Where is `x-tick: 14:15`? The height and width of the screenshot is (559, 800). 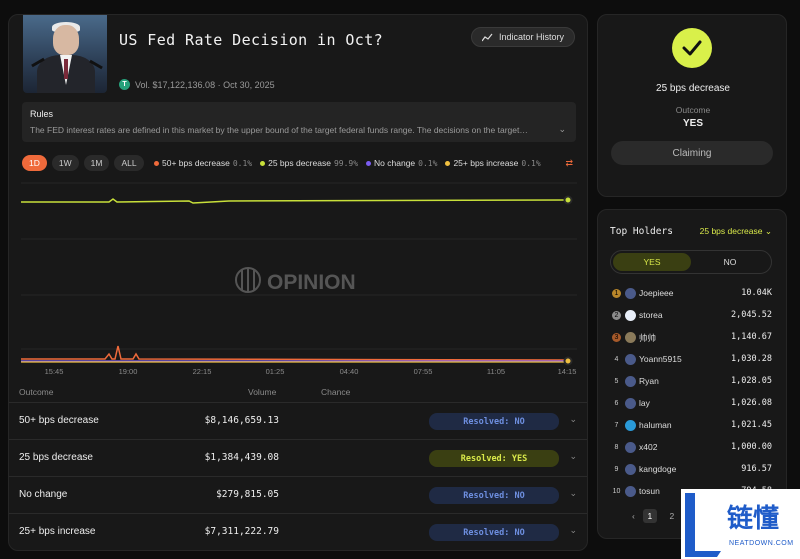
x-tick: 14:15 is located at coordinates (567, 371).